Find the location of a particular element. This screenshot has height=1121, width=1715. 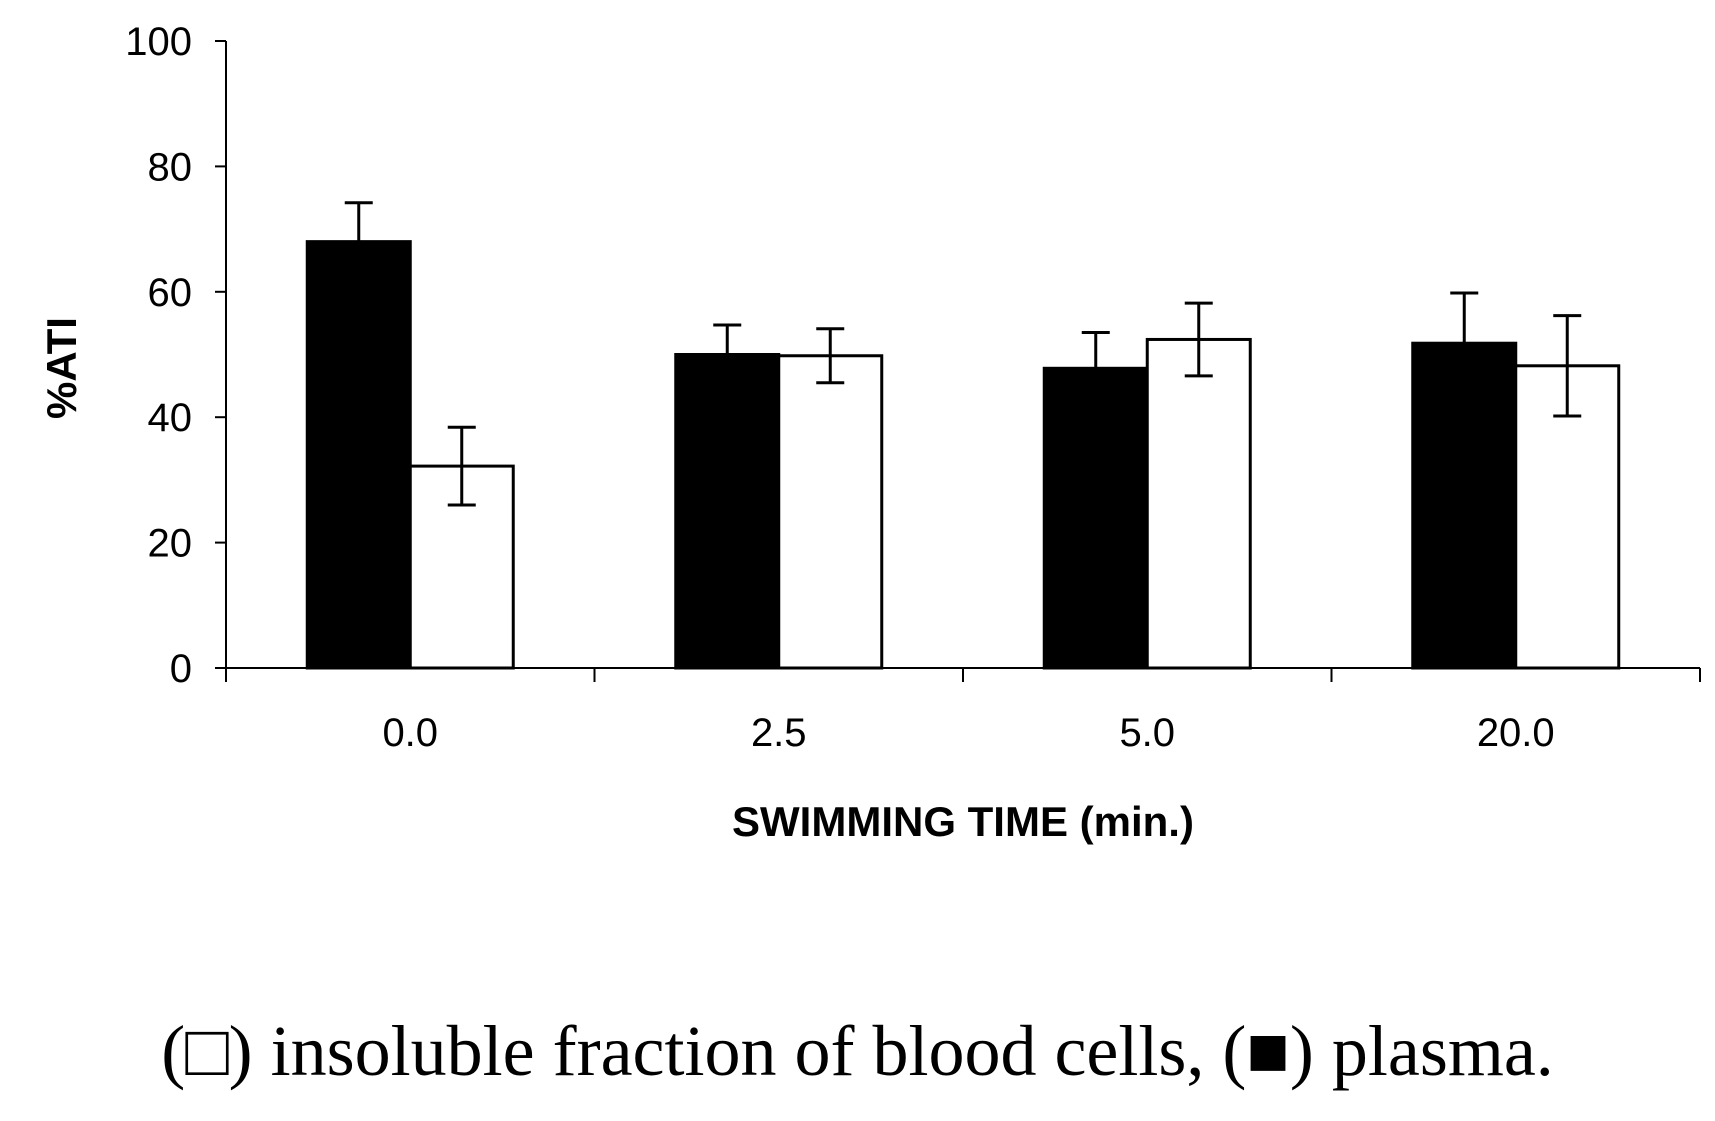

x-tick-label: 5.0 is located at coordinates (1147, 733).